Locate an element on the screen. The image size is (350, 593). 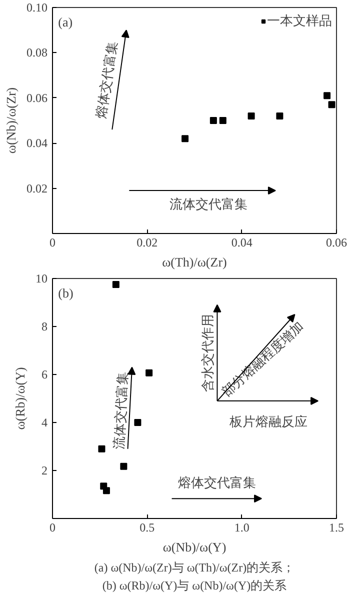
legend-label: 一本文样品 is located at coordinates (299, 21).